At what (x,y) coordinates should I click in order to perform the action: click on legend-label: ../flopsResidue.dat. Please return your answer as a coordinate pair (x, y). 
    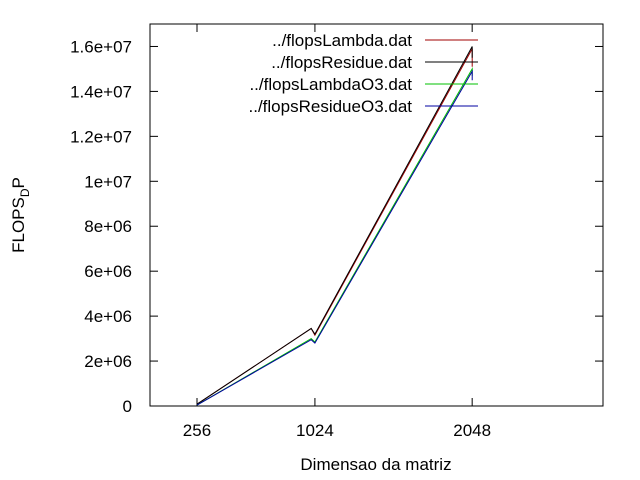
    Looking at the image, I should click on (341, 62).